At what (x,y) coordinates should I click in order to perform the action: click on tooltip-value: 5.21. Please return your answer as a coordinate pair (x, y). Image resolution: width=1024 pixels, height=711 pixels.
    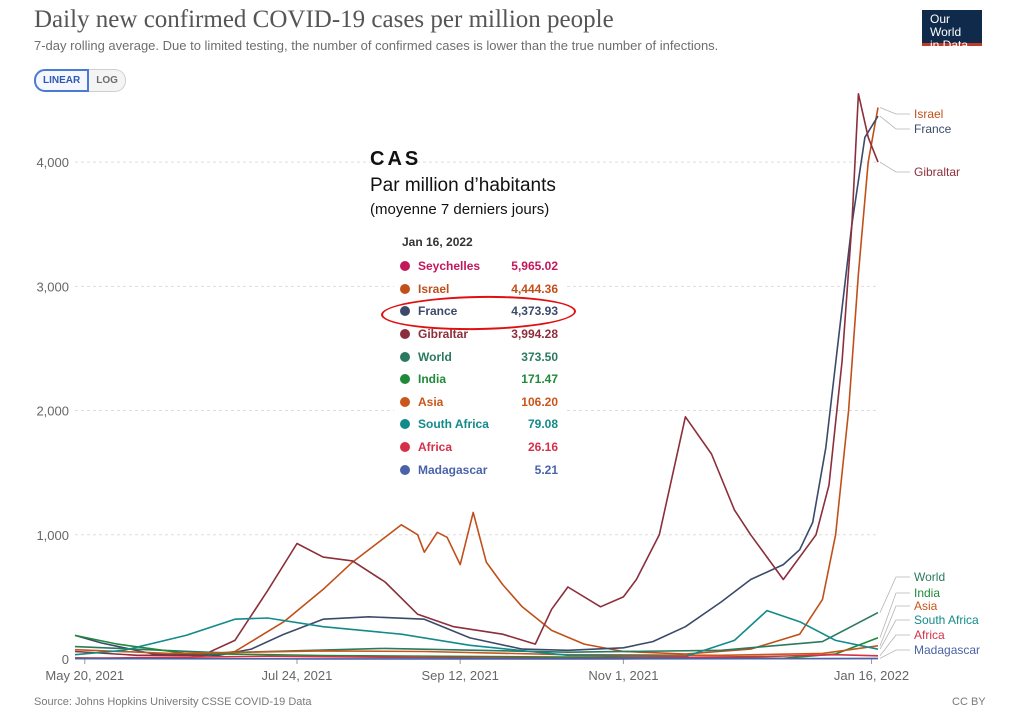
    Looking at the image, I should click on (546, 469).